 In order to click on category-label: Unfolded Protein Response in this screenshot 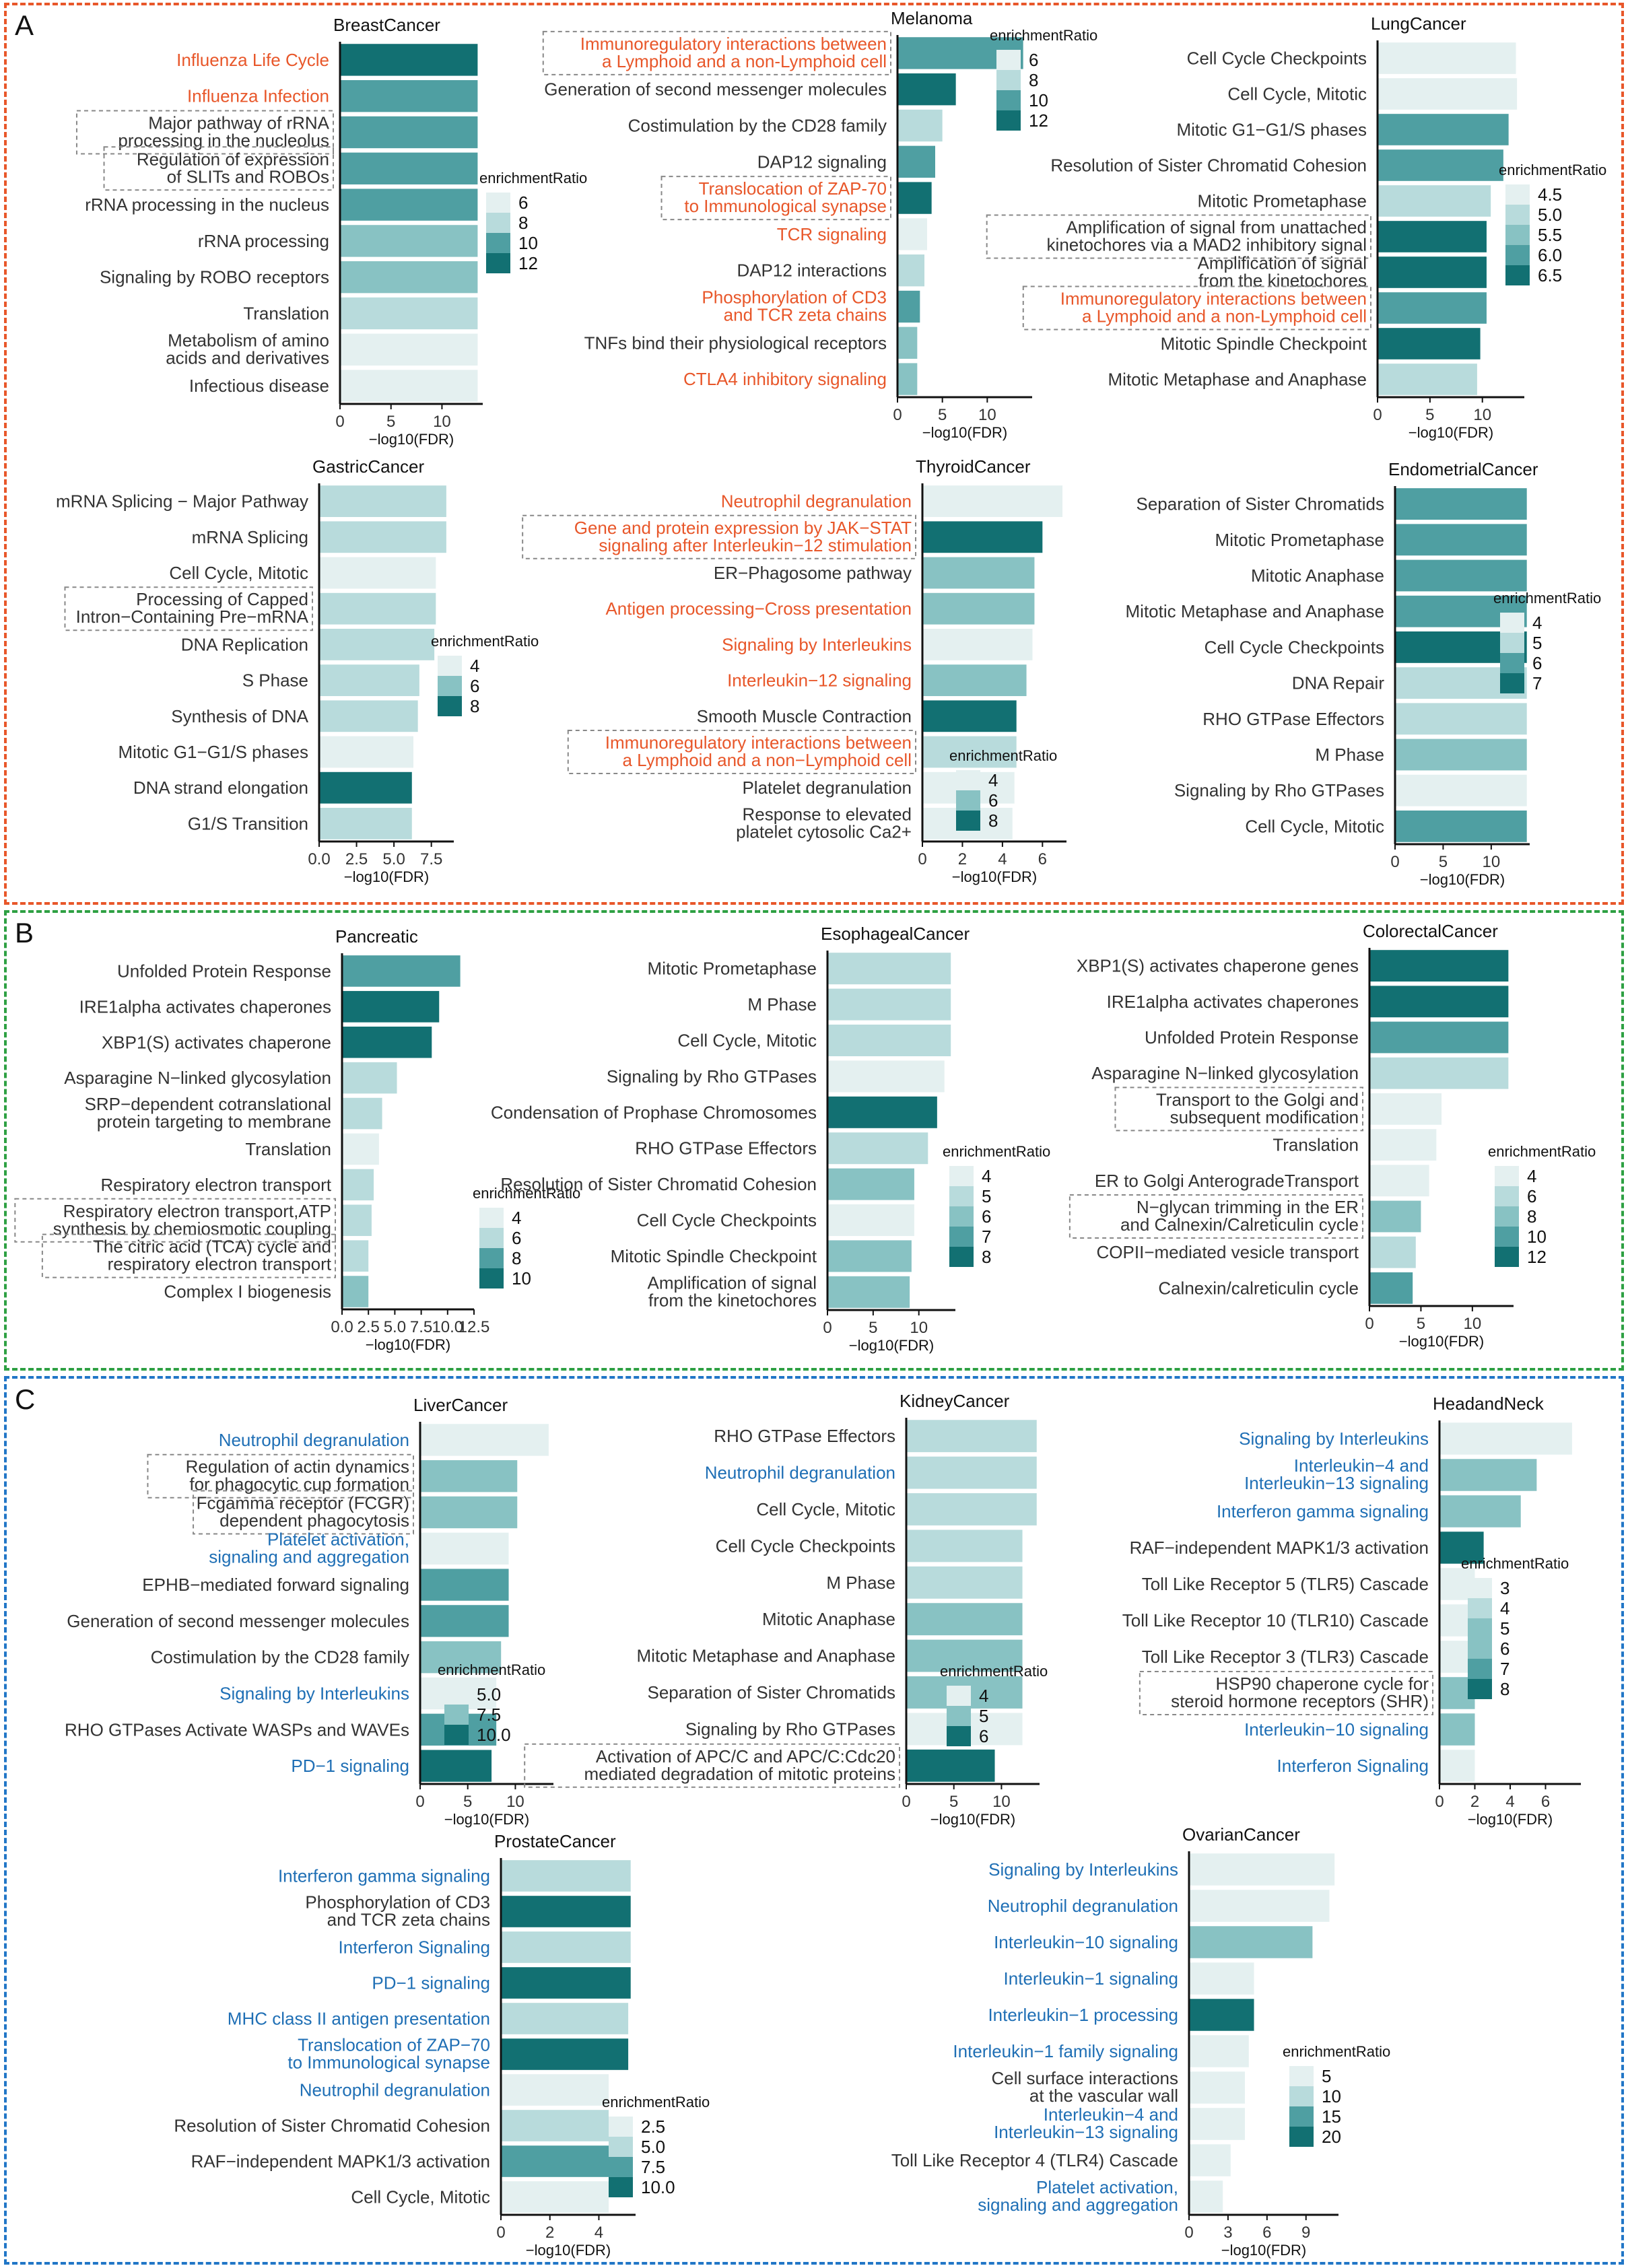, I will do `click(1252, 1037)`.